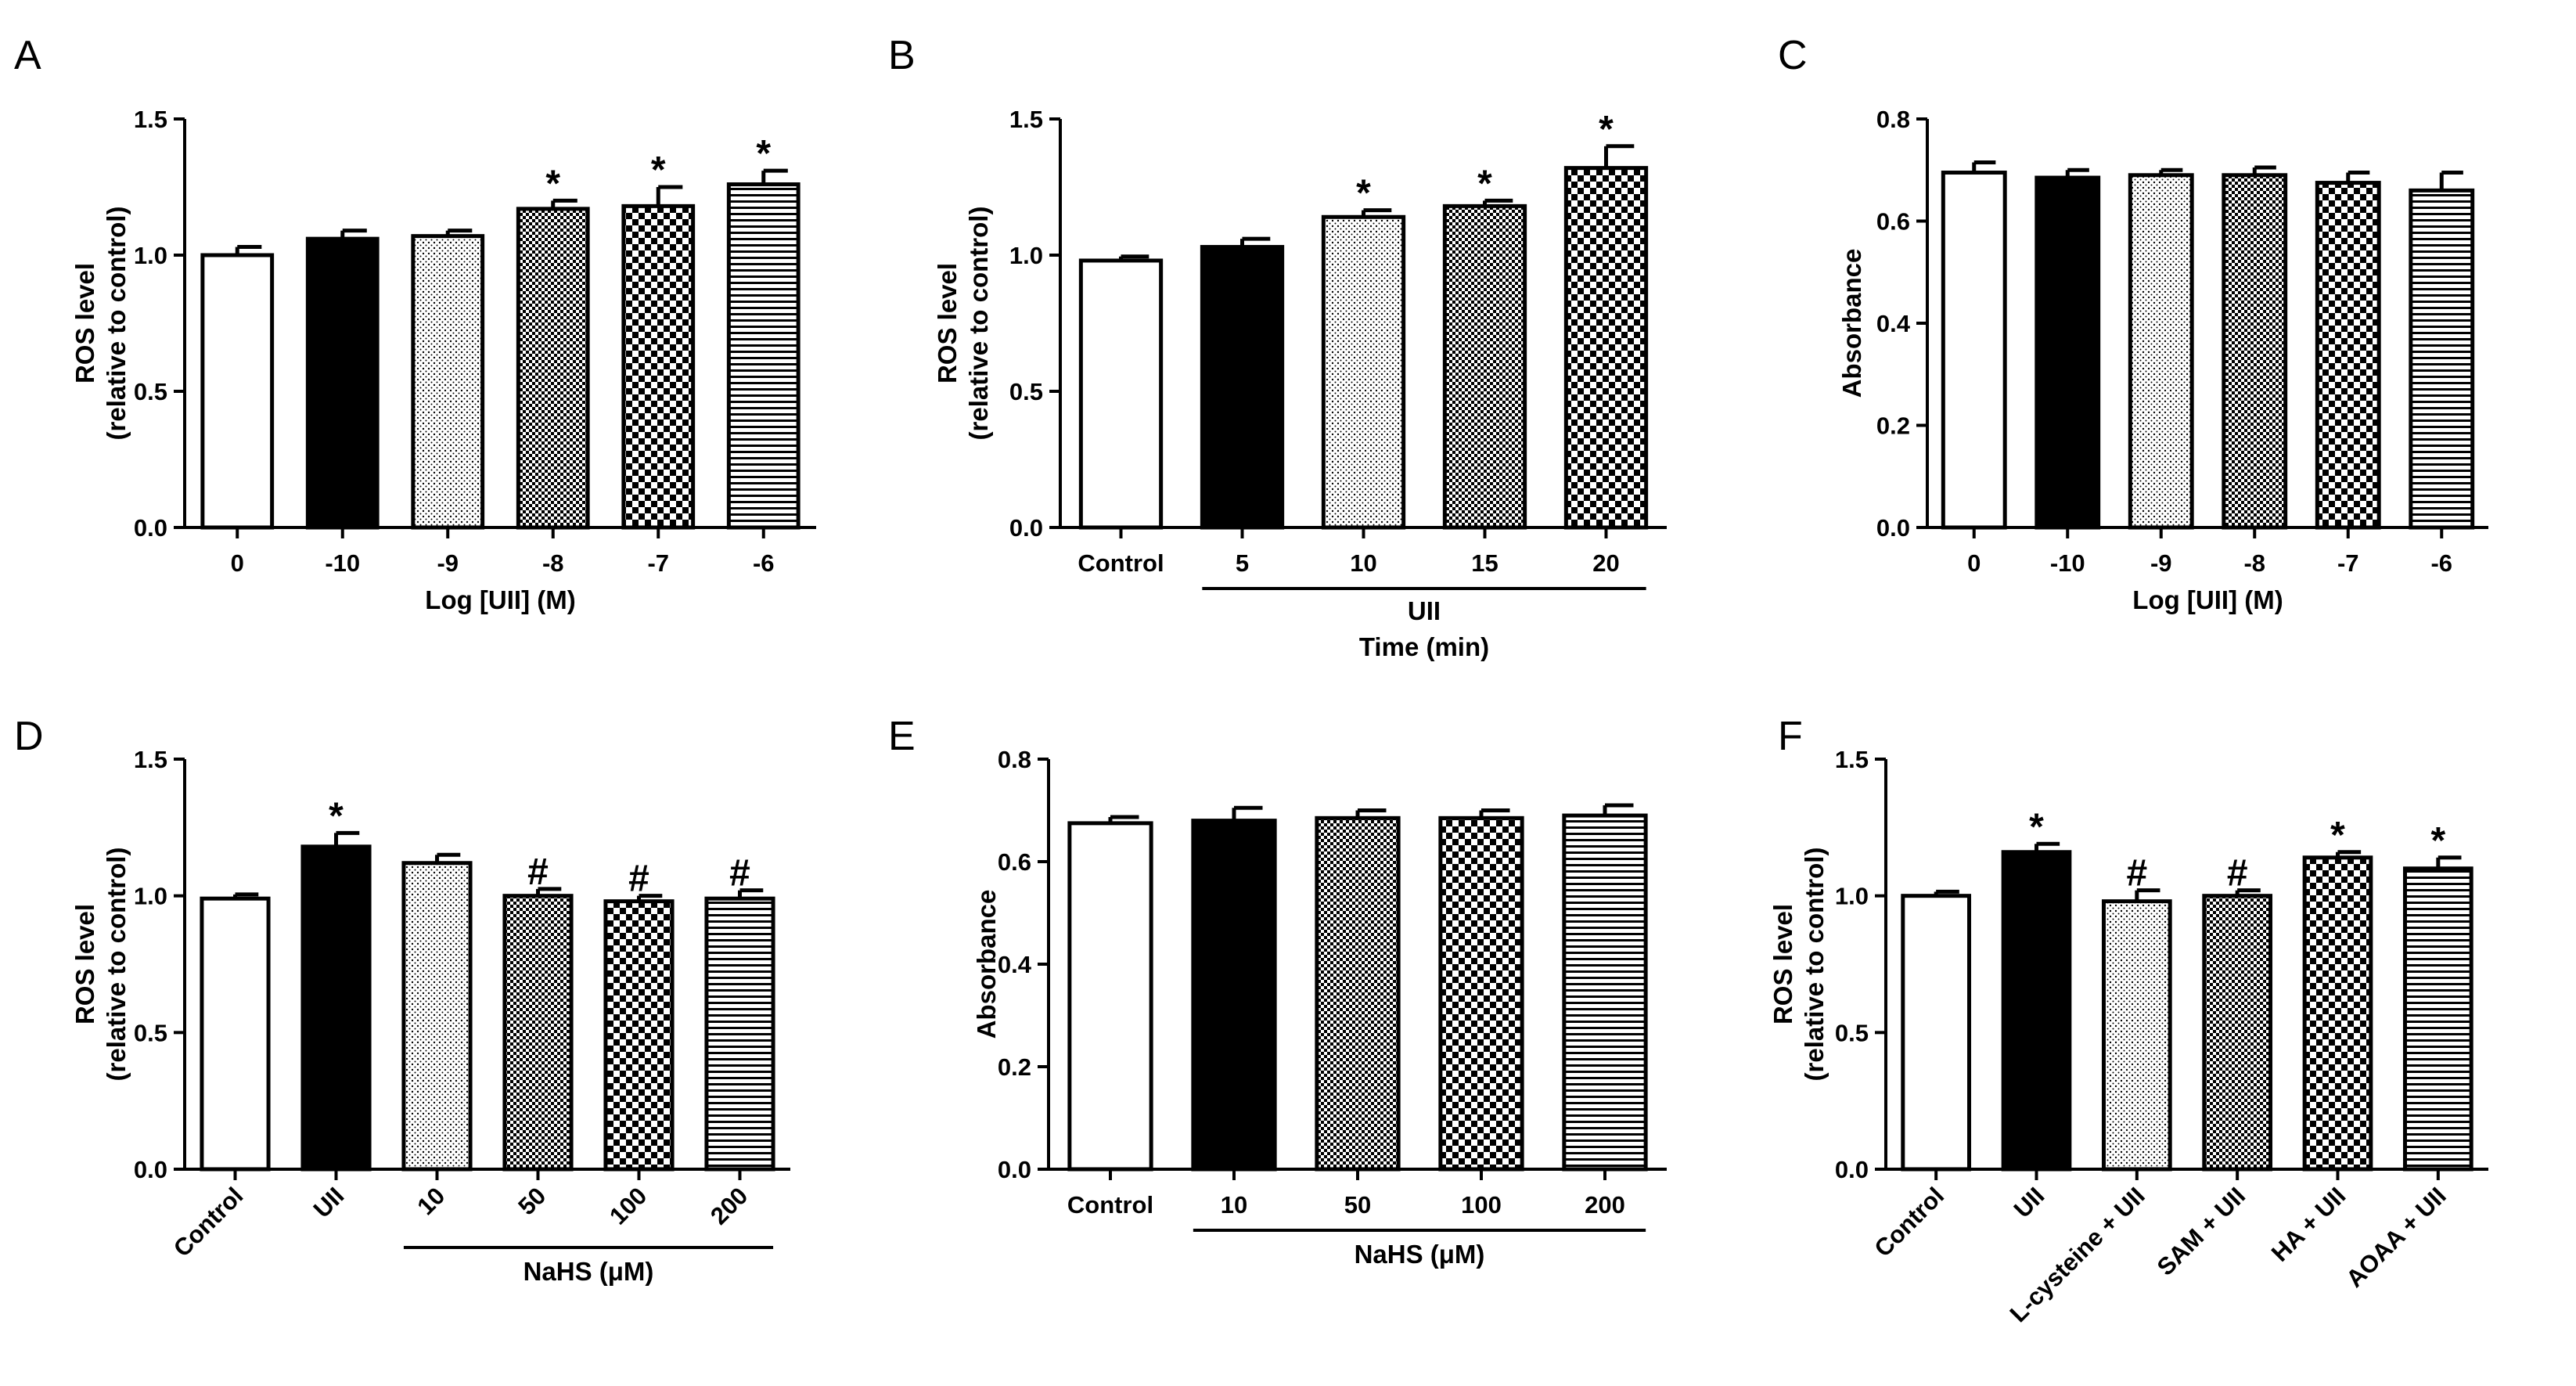  Describe the element at coordinates (1424, 610) in the screenshot. I see `group-label: UII` at that location.